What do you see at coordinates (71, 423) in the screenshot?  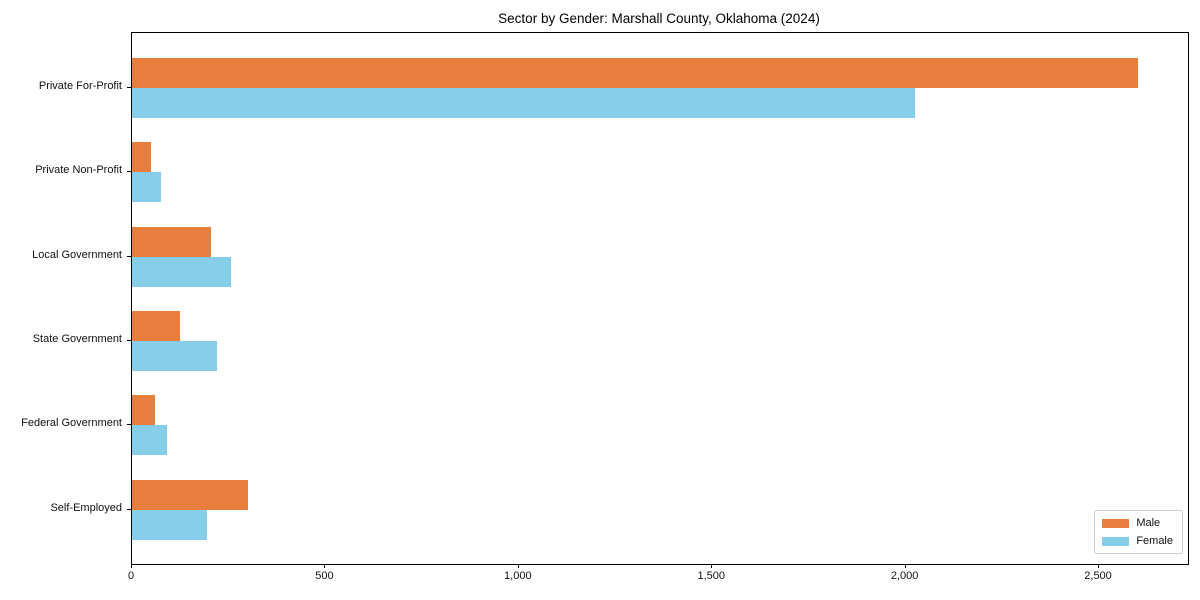 I see `ytick-label-4: Federal Government` at bounding box center [71, 423].